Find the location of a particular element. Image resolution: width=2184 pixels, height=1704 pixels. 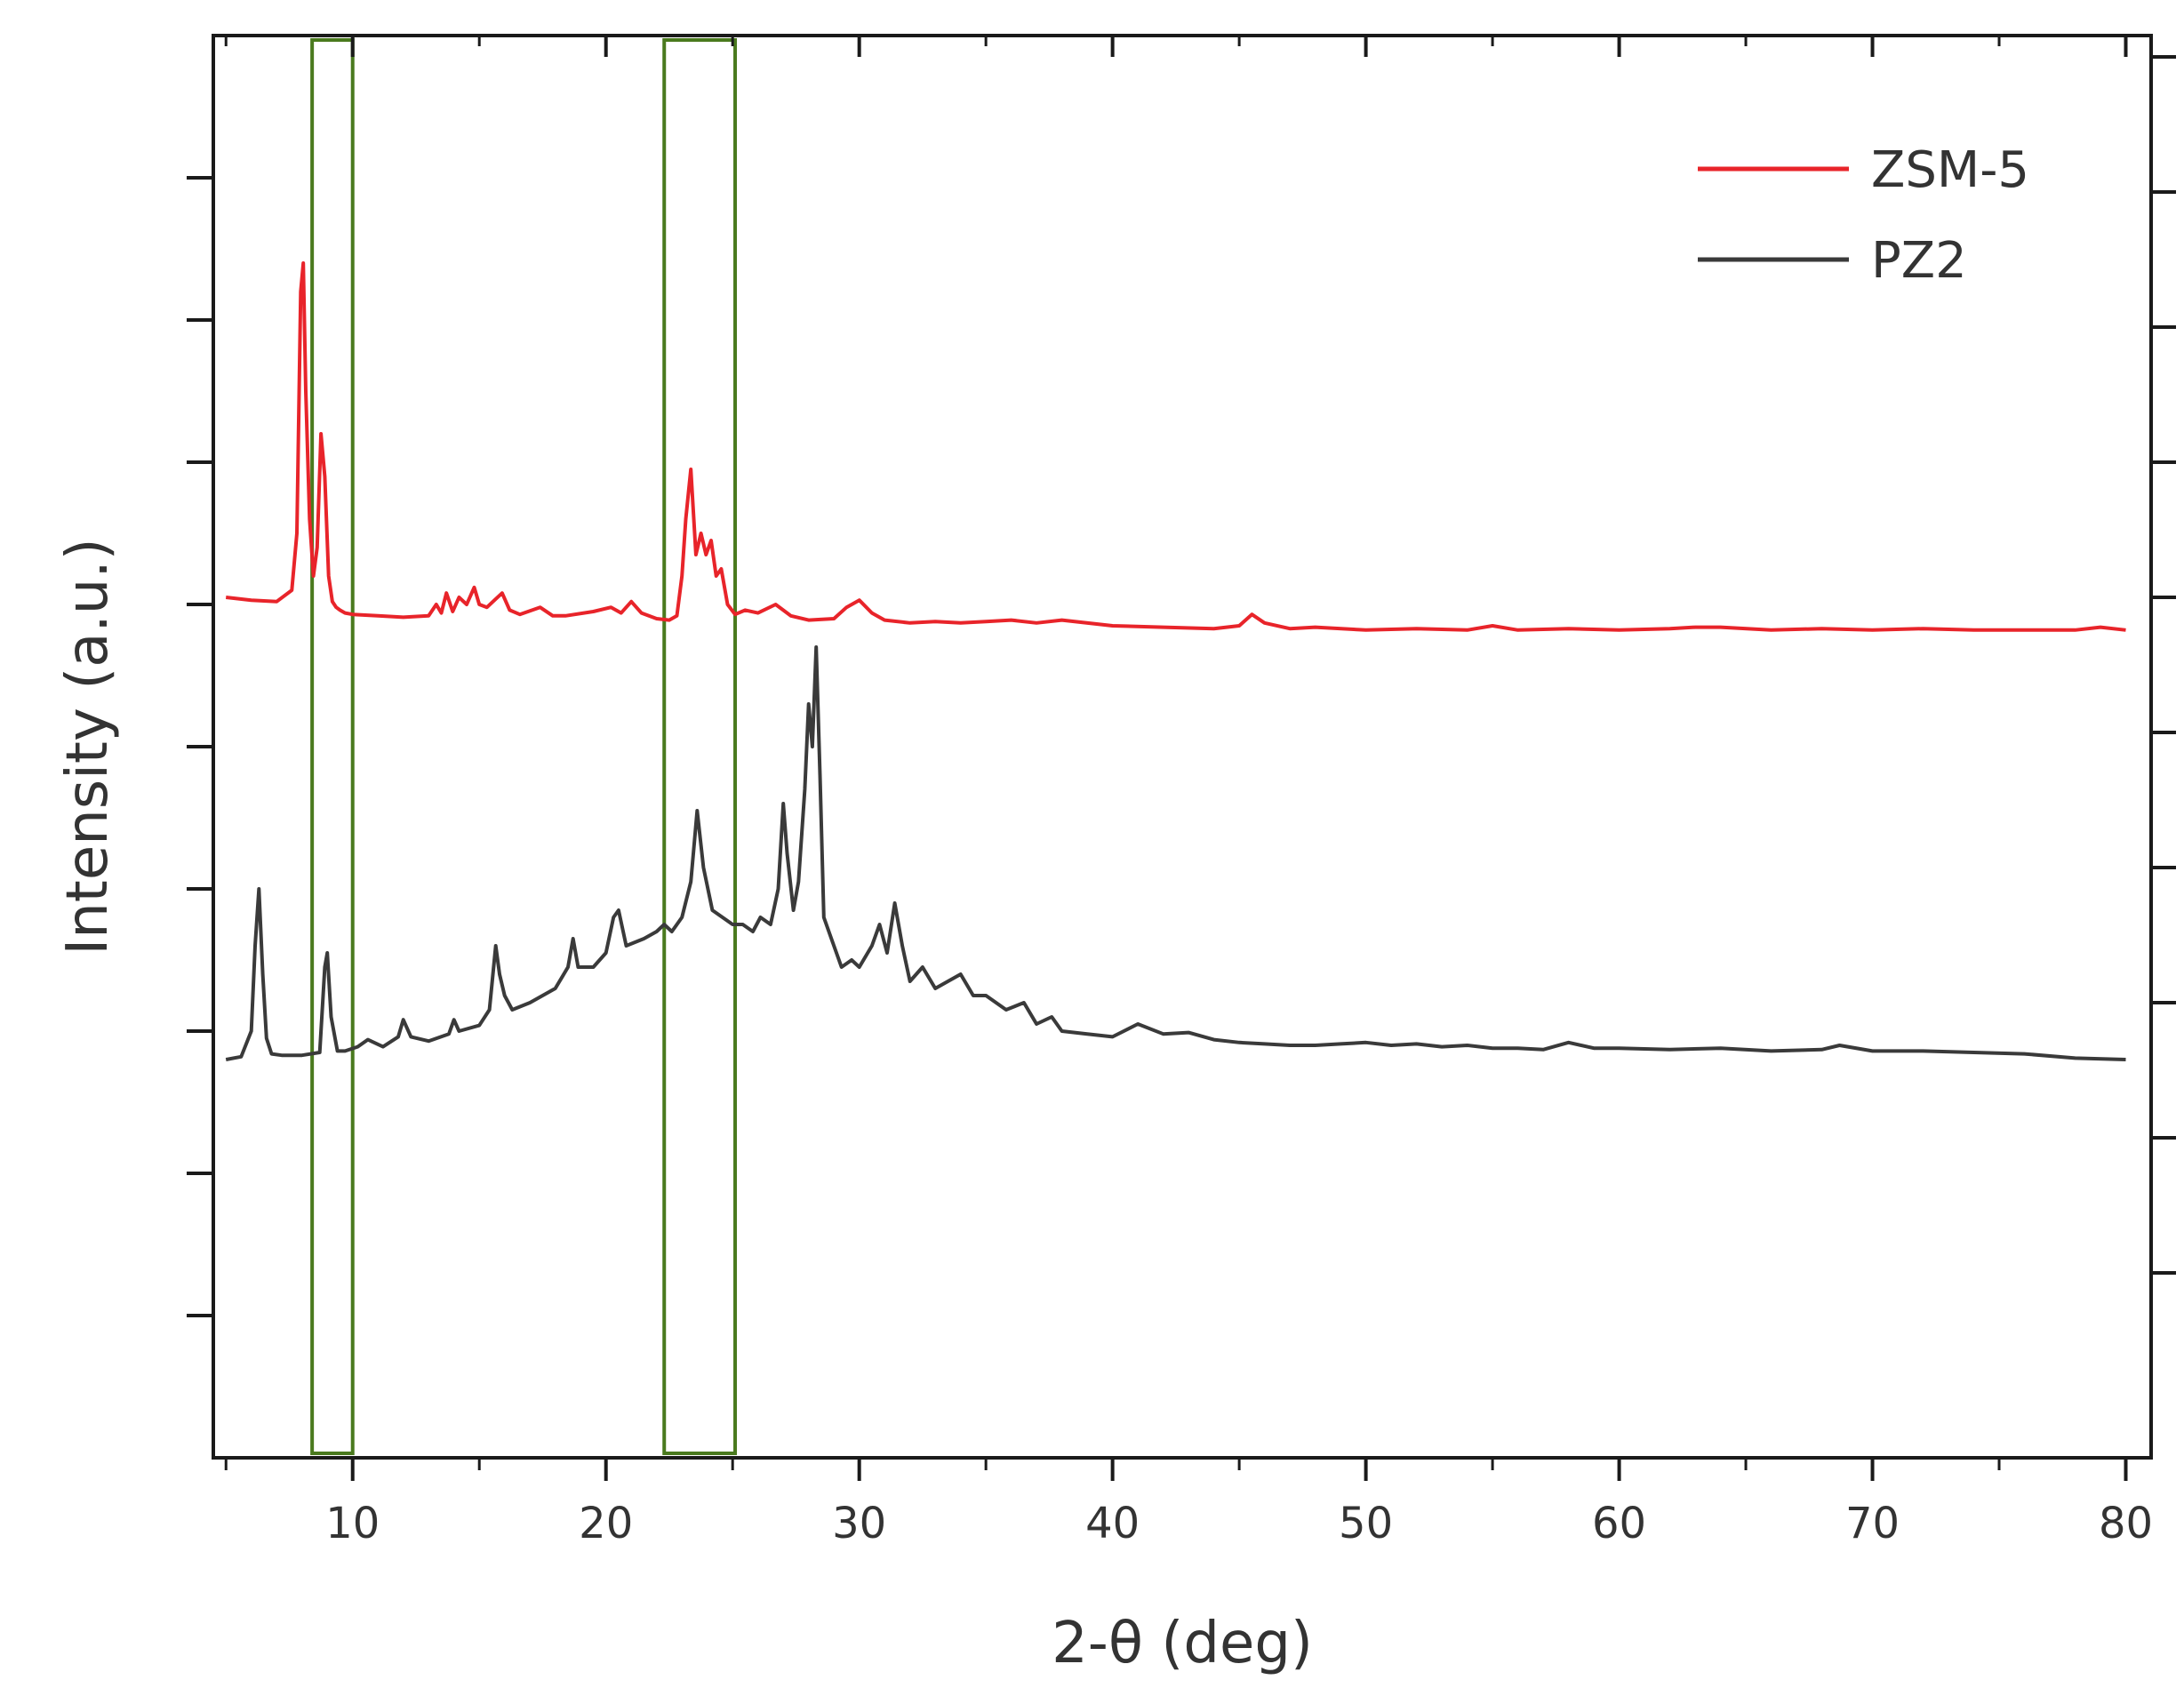

y-axis-label: Intensity (a.u.) is located at coordinates (88, 746).